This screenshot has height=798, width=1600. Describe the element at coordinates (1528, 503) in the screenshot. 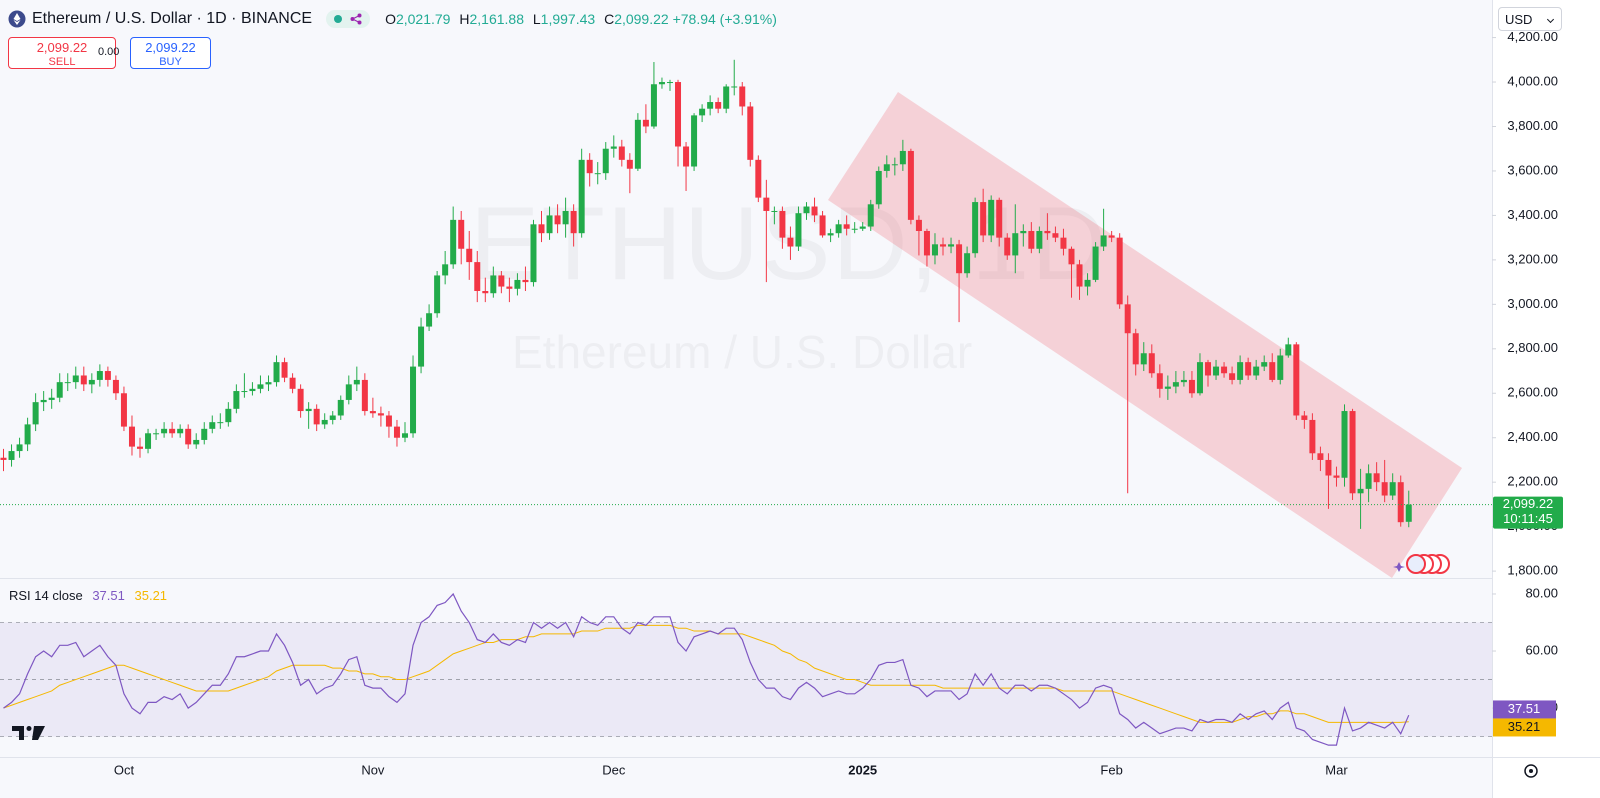

I see `last-price-label: 2,099.22` at that location.